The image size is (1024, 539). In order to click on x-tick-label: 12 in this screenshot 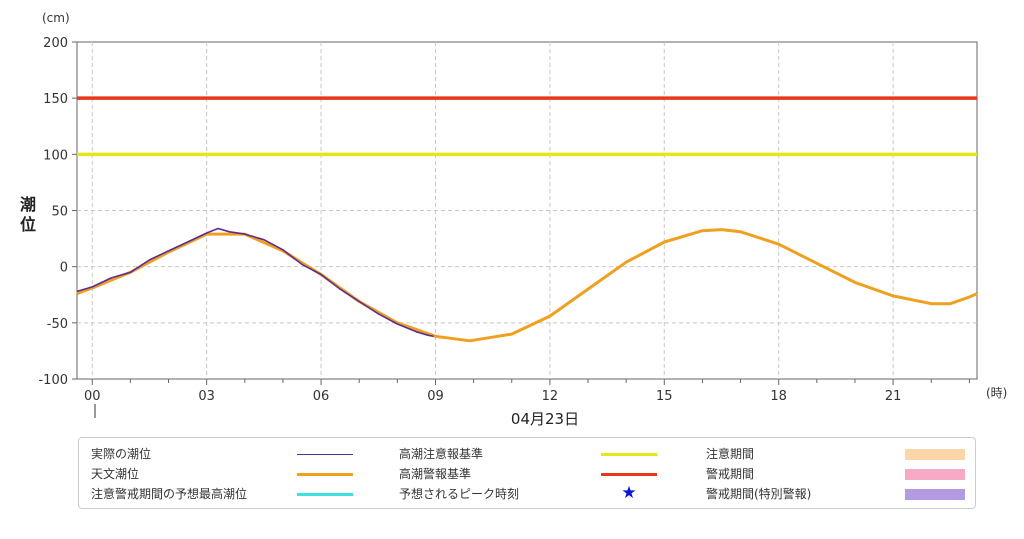, I will do `click(550, 396)`.